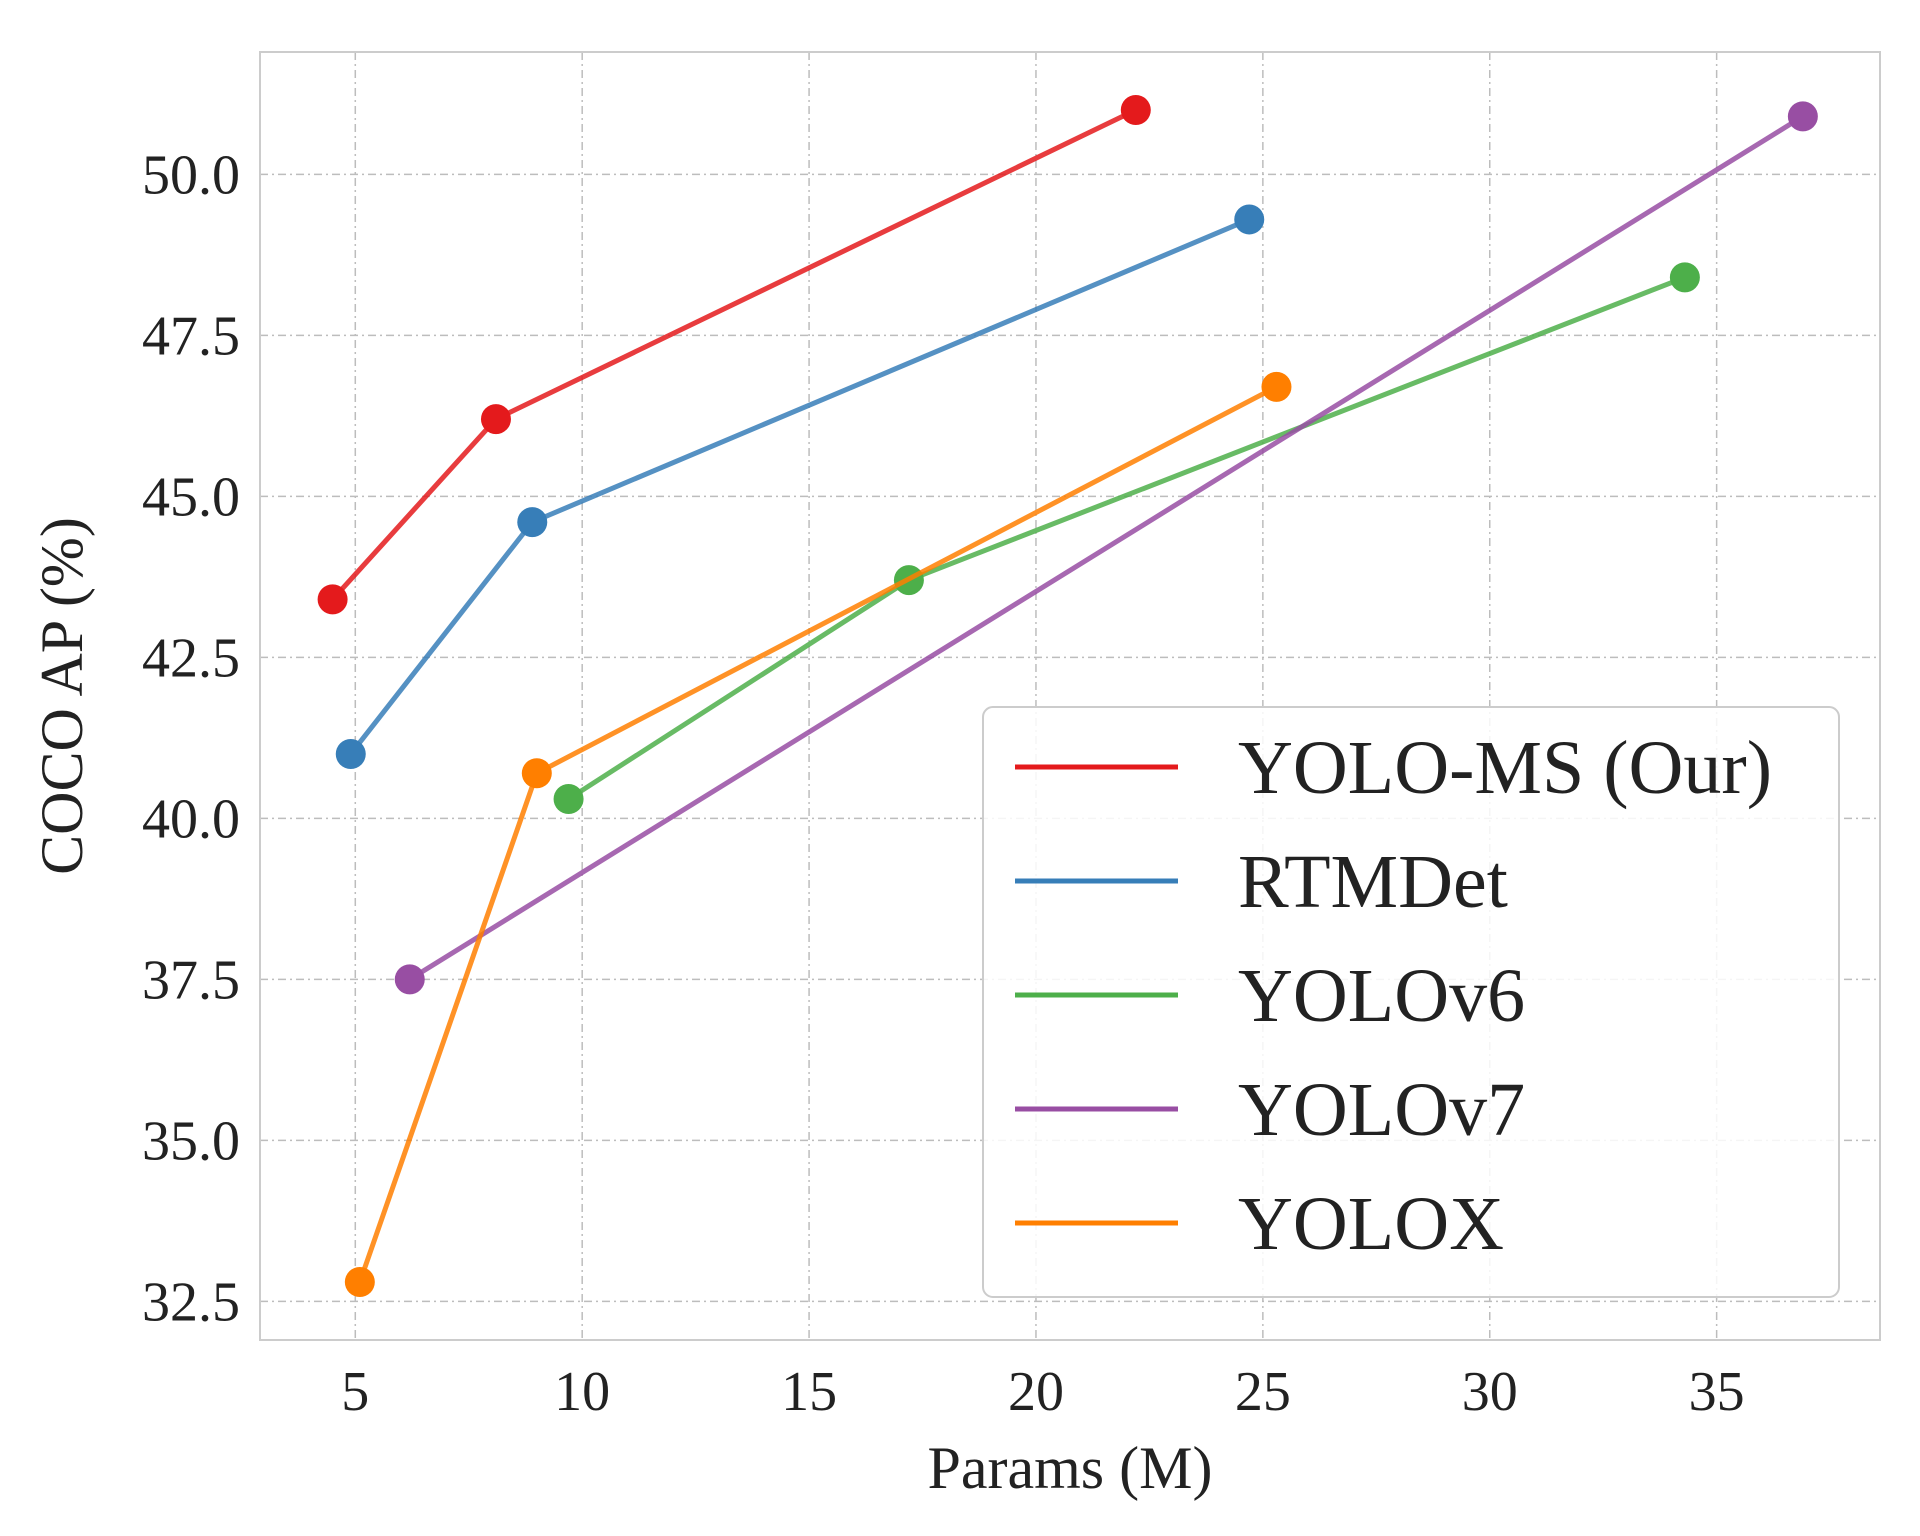 The image size is (1920, 1536). I want to click on x-tick-label: 30, so click(1490, 1392).